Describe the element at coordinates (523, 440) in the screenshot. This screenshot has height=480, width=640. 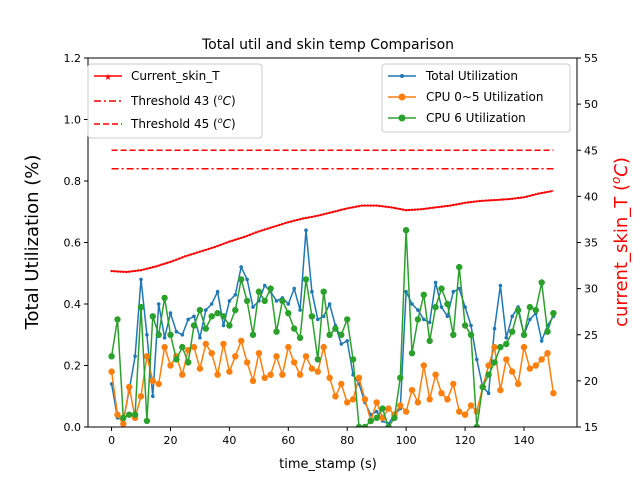
I see `x-tick-label: 140` at that location.